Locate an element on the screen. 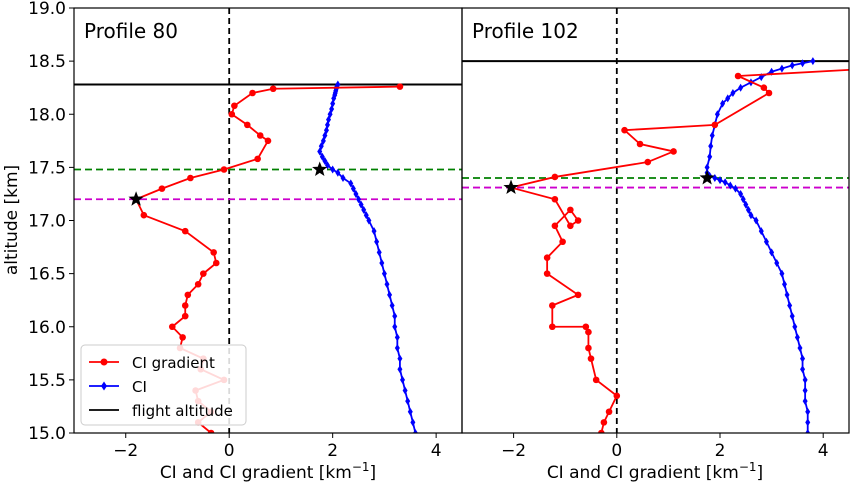  x-tick-label-left: 0 is located at coordinates (229, 451).